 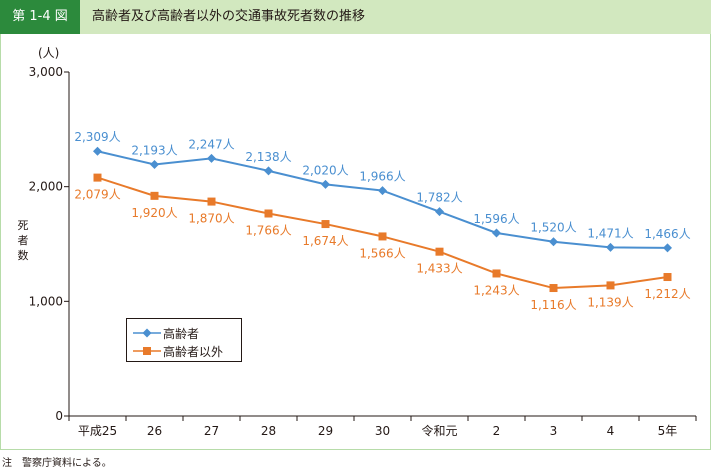 I want to click on figure-number: 第 1-4 図, so click(x=40, y=17).